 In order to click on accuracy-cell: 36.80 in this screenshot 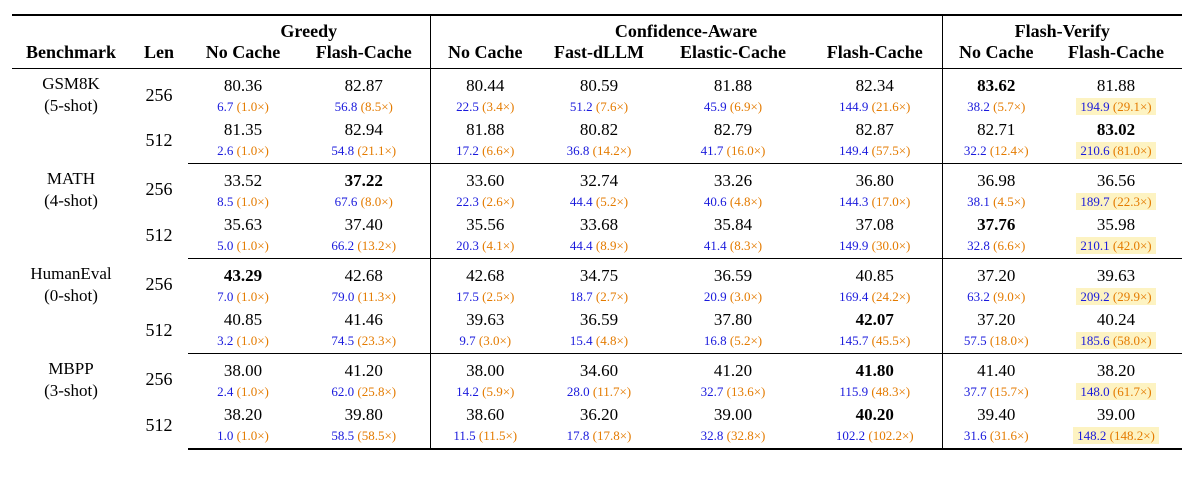, I will do `click(874, 180)`.